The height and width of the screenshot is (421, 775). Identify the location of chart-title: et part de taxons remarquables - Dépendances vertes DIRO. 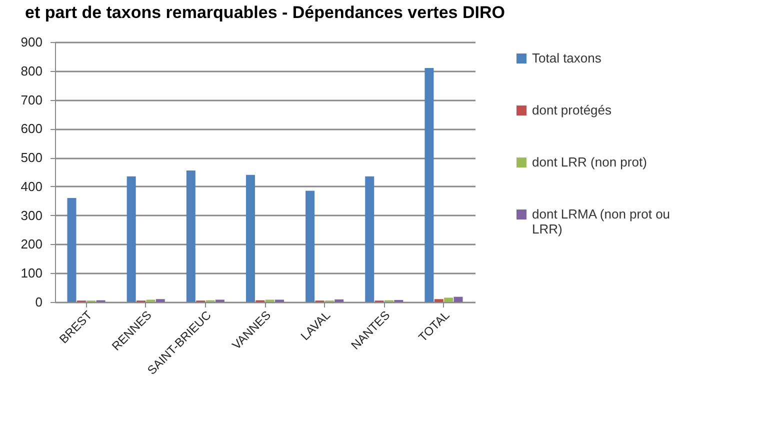
(265, 12).